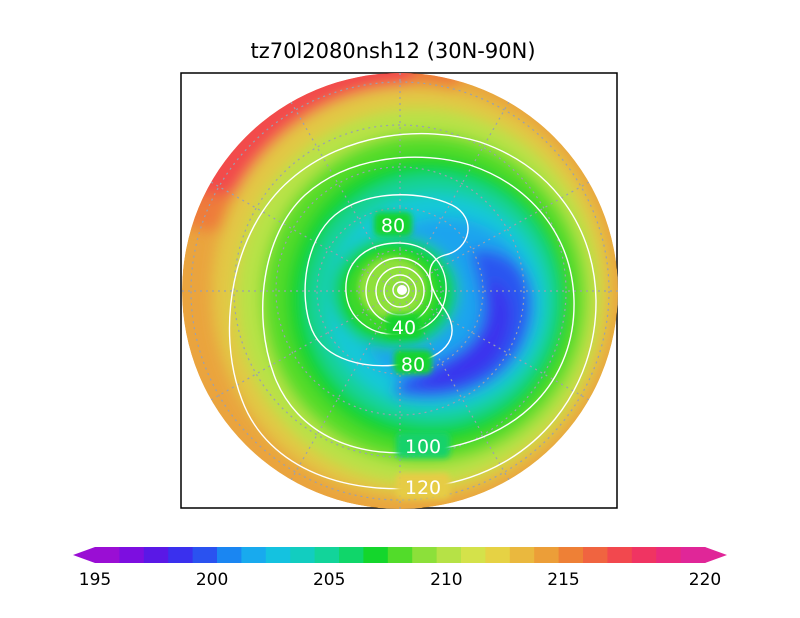  Describe the element at coordinates (446, 580) in the screenshot. I see `colorbar-tick-label: 210` at that location.